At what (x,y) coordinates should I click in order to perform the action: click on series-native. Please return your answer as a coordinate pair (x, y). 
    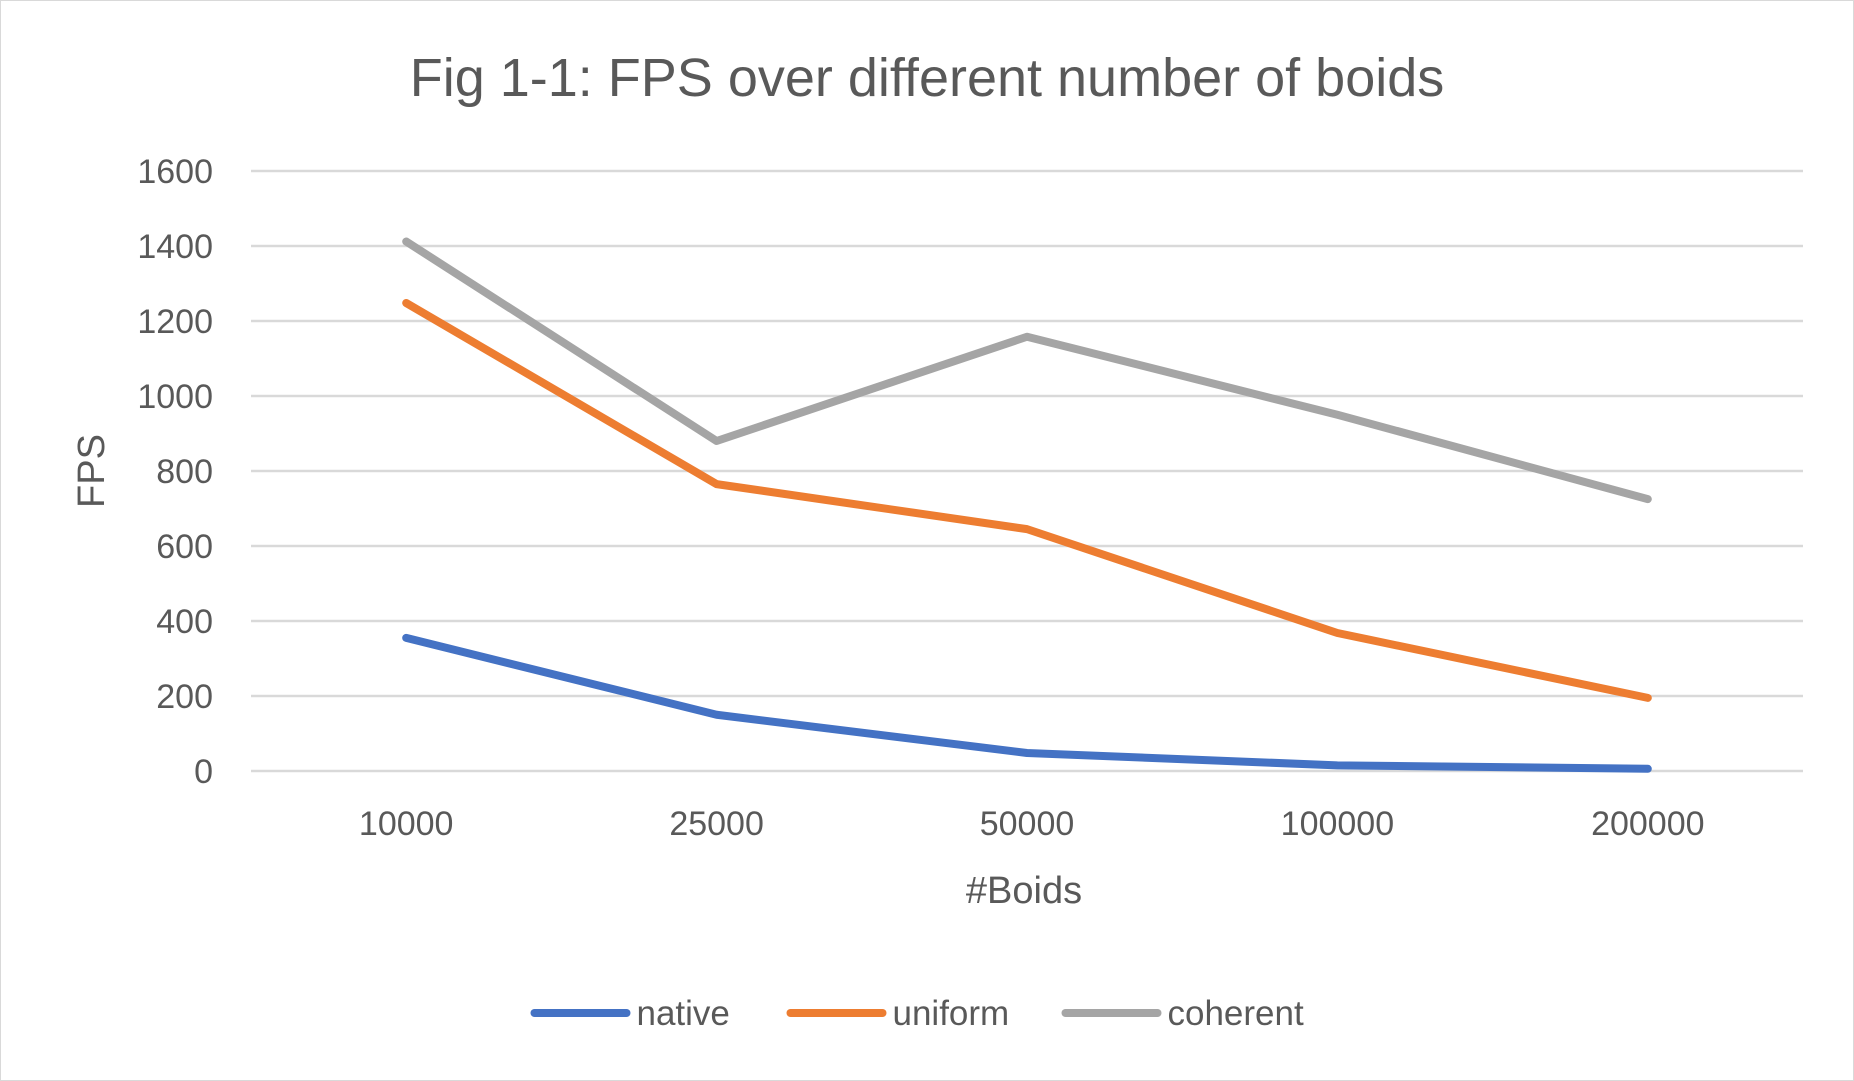
    Looking at the image, I should click on (1027, 703).